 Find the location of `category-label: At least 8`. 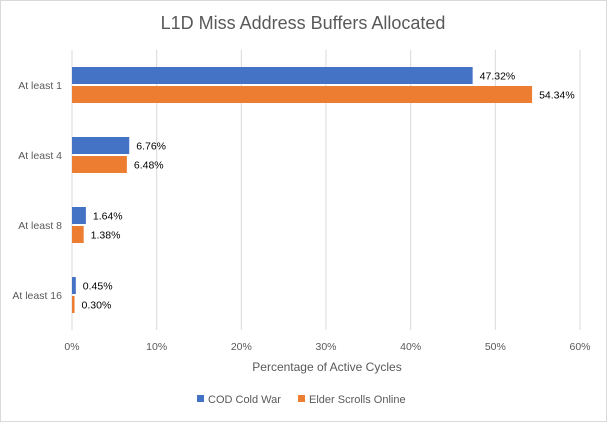

category-label: At least 8 is located at coordinates (40, 226).